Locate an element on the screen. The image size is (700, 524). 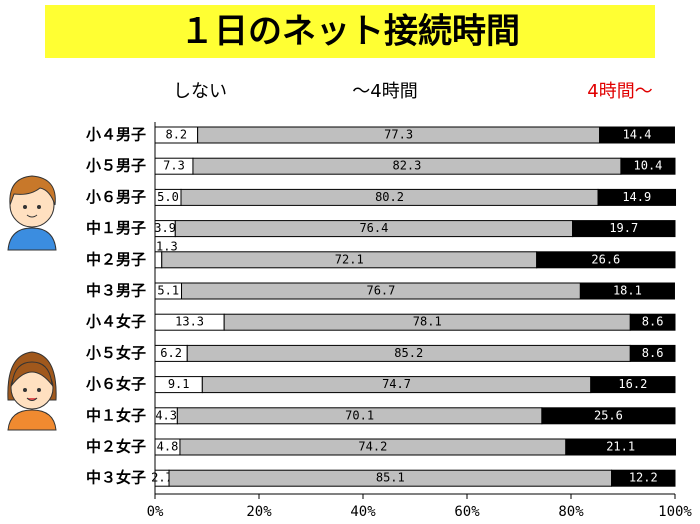
value-label: 10.4 is located at coordinates (648, 166).